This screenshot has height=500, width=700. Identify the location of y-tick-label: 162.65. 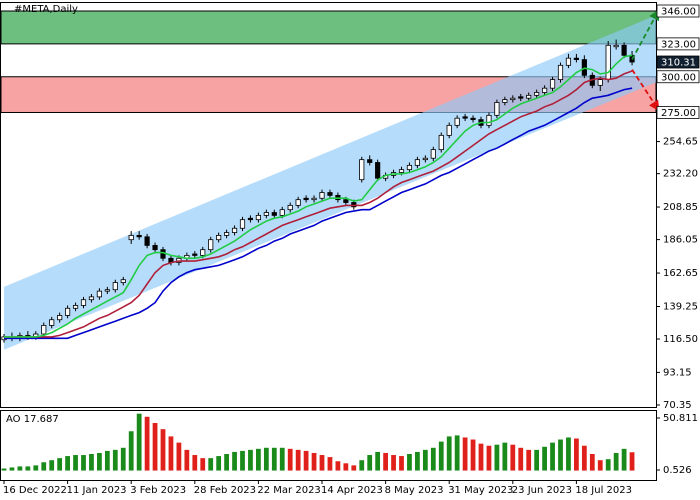
(680, 273).